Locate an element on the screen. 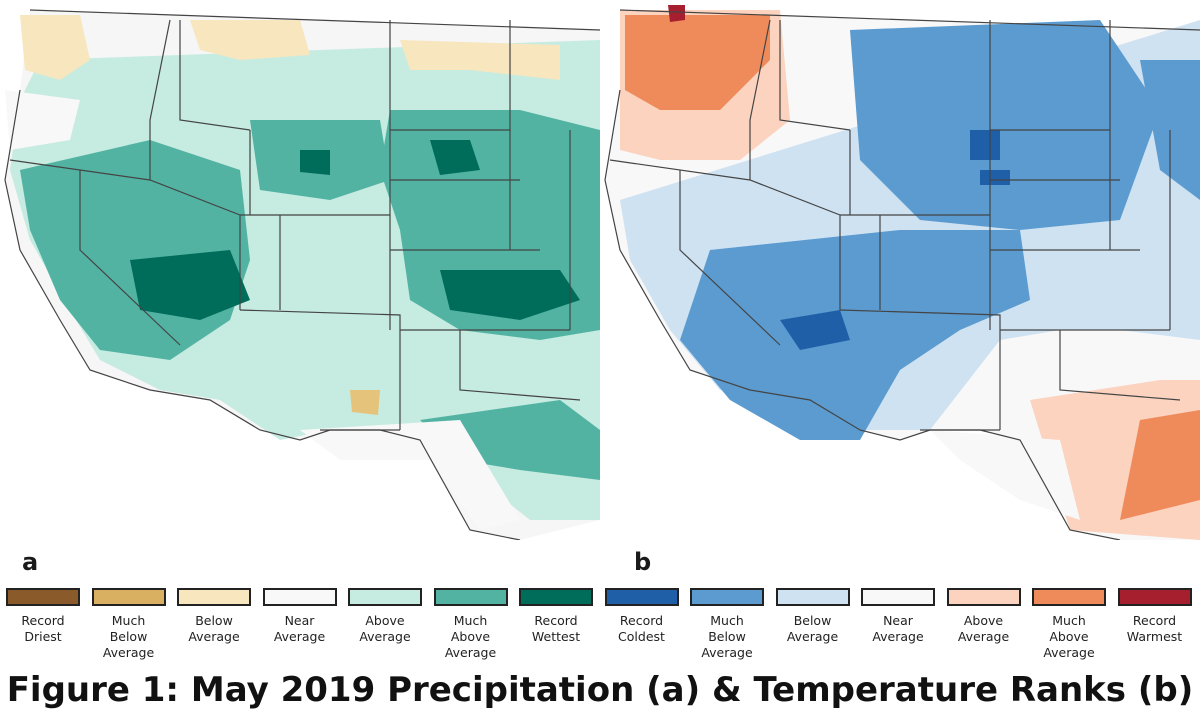 The width and height of the screenshot is (1200, 713). legend-item-precip-3: Near Average is located at coordinates (300, 616).